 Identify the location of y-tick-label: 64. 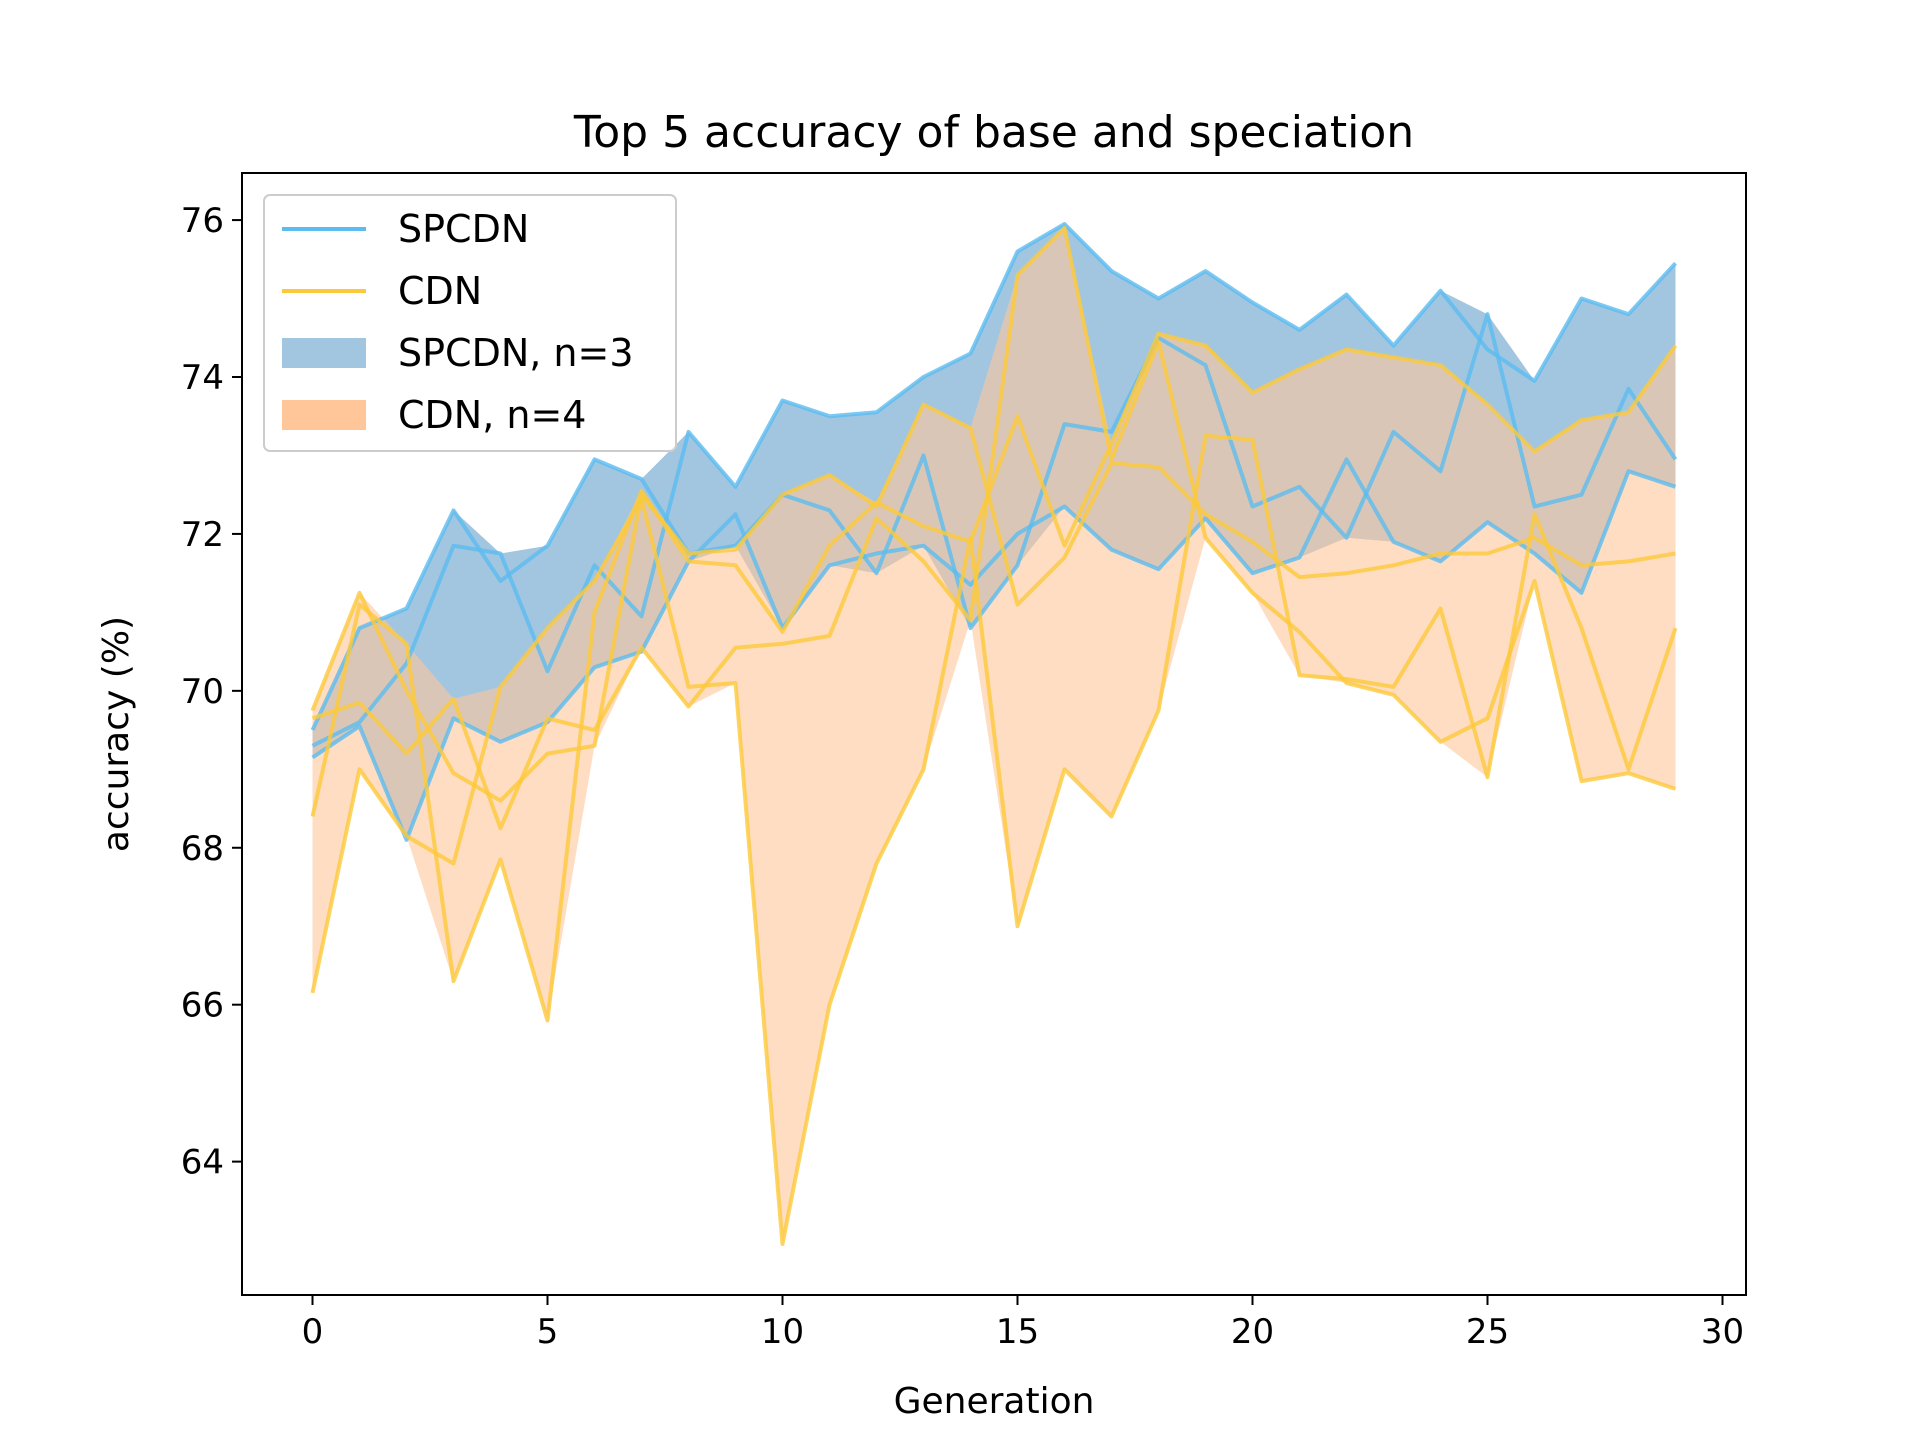
(202, 1163).